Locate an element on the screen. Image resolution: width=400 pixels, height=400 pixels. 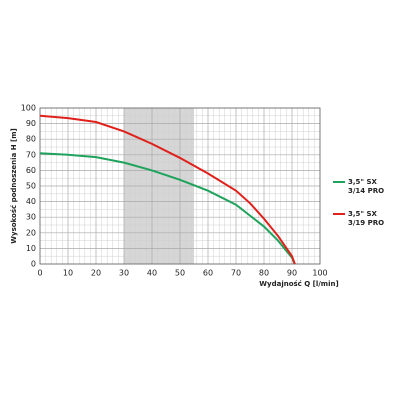
x-tick-label: 100 is located at coordinates (319, 273).